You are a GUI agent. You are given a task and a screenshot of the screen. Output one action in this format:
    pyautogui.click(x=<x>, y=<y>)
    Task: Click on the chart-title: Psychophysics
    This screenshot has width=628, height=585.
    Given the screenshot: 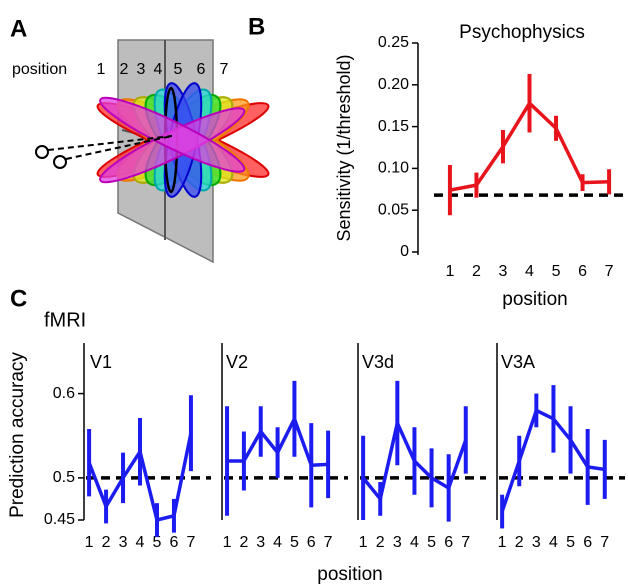 What is the action you would take?
    pyautogui.click(x=522, y=32)
    